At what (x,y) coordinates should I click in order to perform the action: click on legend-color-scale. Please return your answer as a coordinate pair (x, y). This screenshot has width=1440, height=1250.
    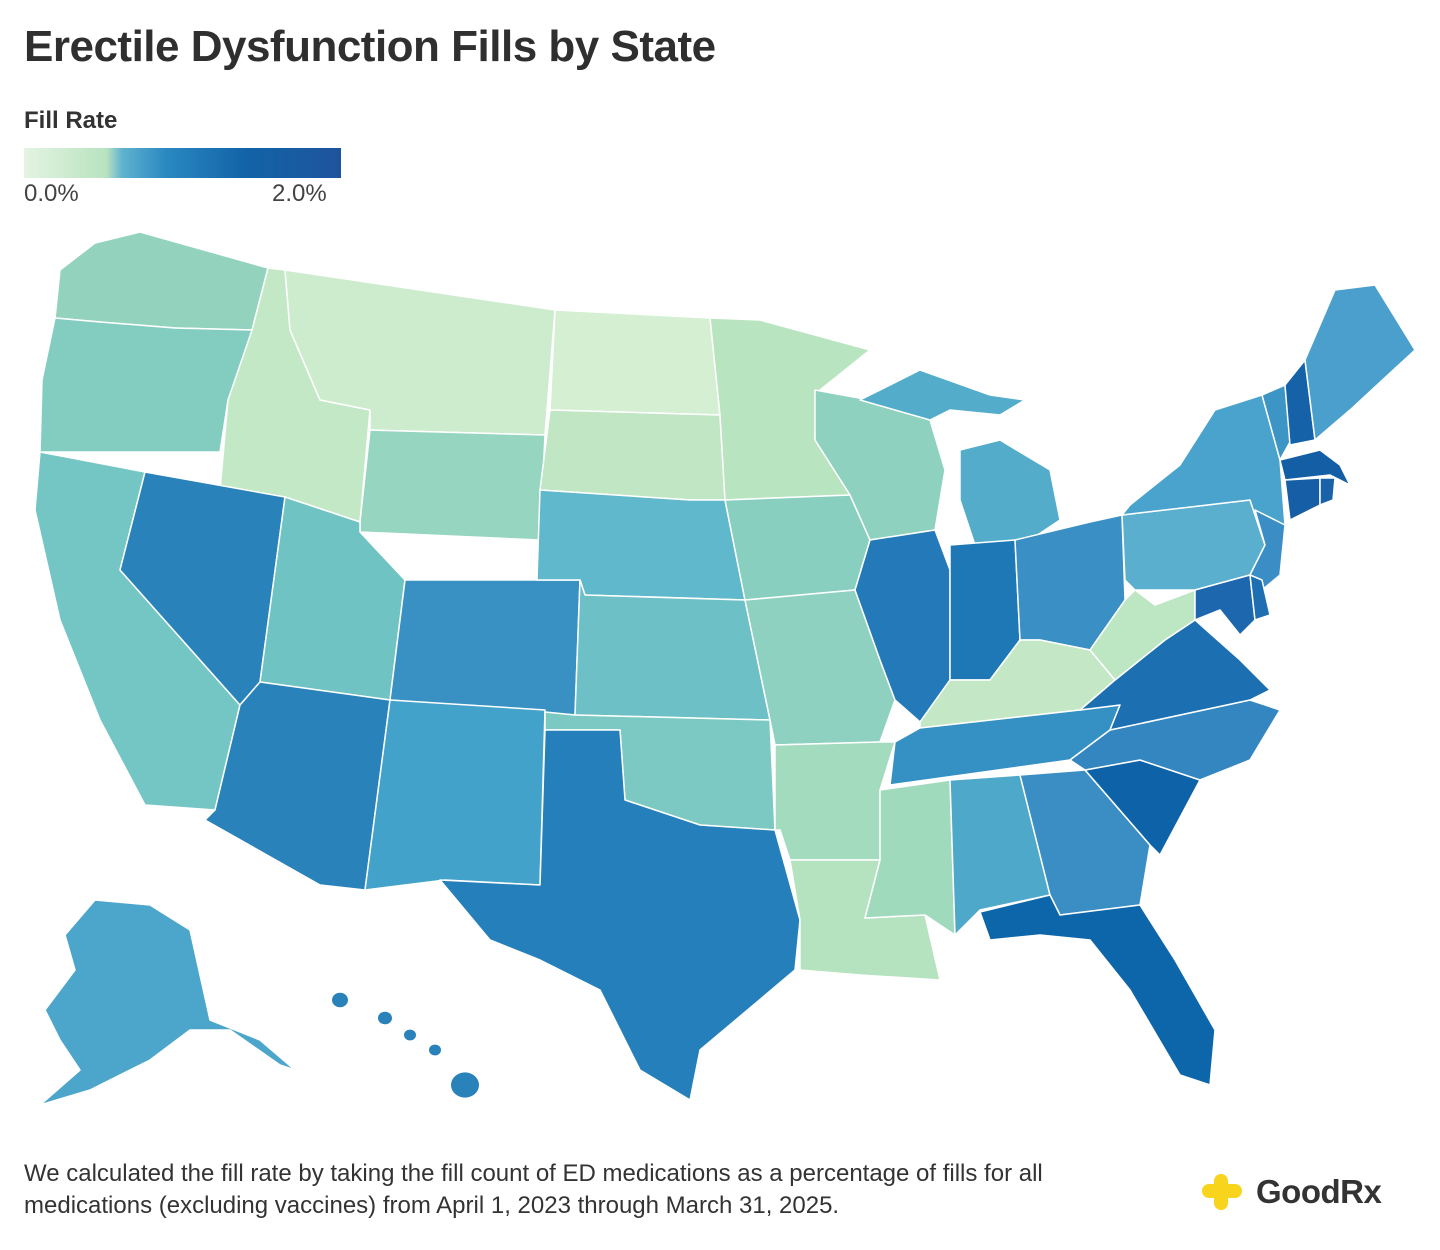
    Looking at the image, I should click on (182, 163).